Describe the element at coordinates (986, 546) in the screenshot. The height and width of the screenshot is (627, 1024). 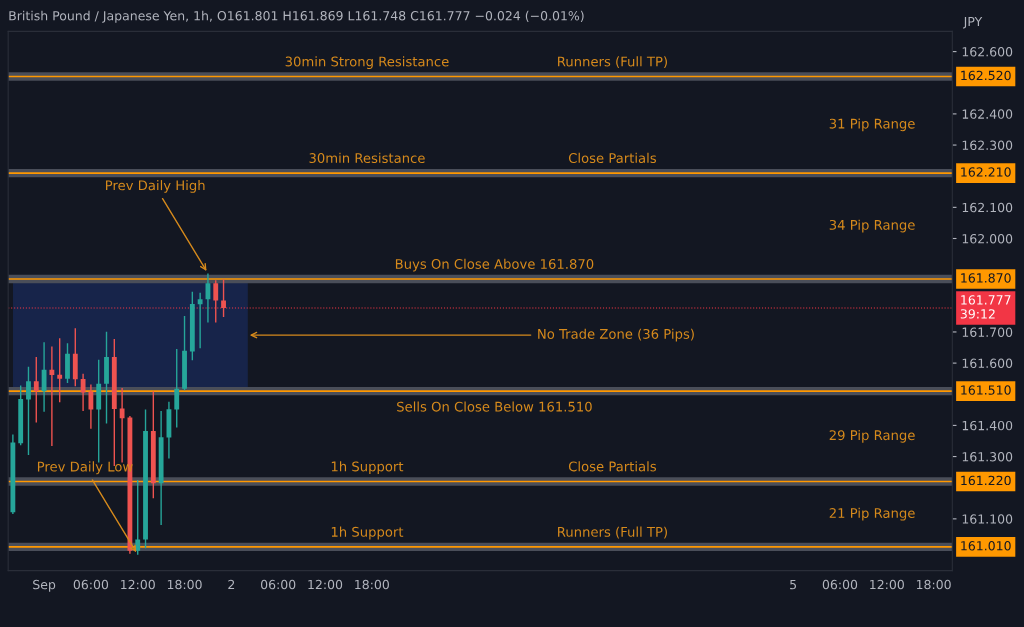
I see `ref-line-label: 161.010` at that location.